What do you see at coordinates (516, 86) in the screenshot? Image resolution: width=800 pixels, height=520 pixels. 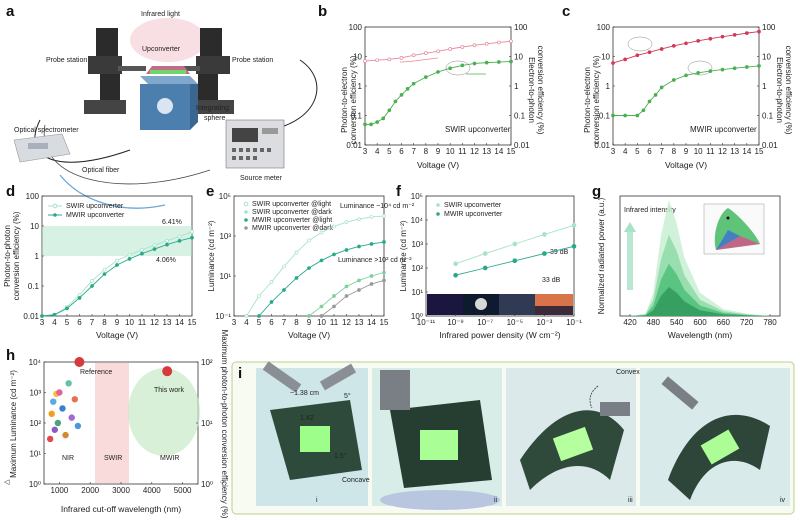 I see `yr-b-ticklabel: 1` at bounding box center [516, 86].